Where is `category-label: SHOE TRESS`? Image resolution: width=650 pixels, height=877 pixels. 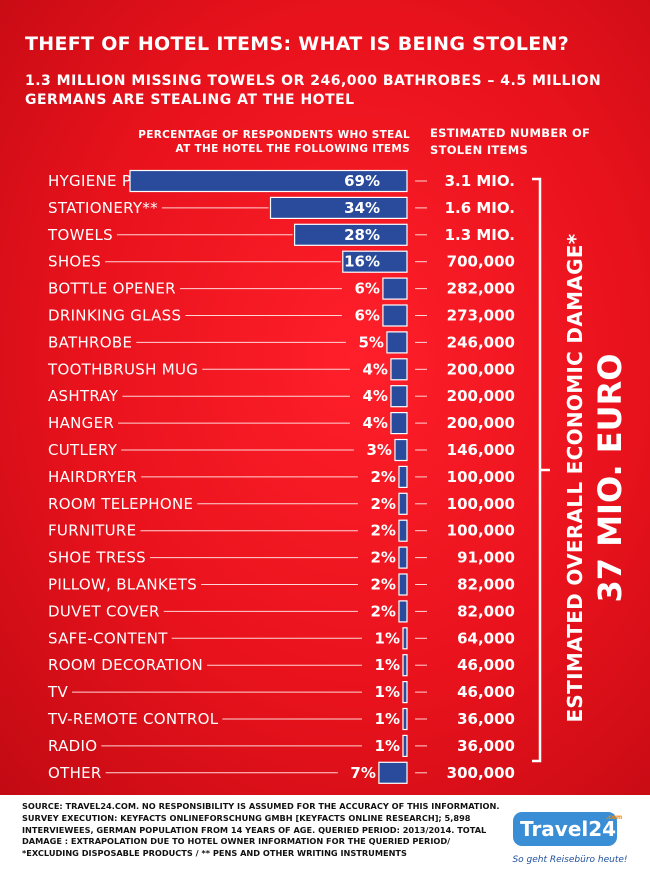
category-label: SHOE TRESS is located at coordinates (97, 558).